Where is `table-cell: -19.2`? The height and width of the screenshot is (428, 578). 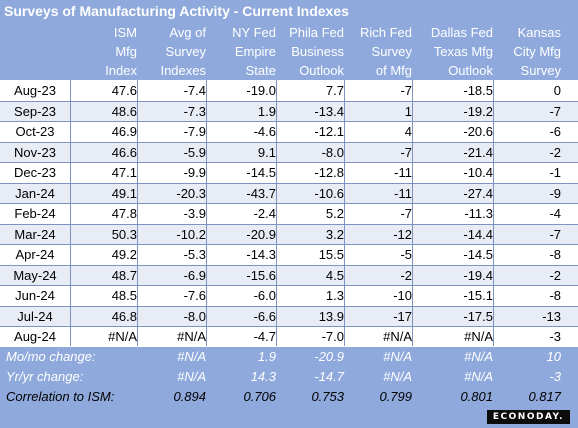 table-cell: -19.2 is located at coordinates (478, 111).